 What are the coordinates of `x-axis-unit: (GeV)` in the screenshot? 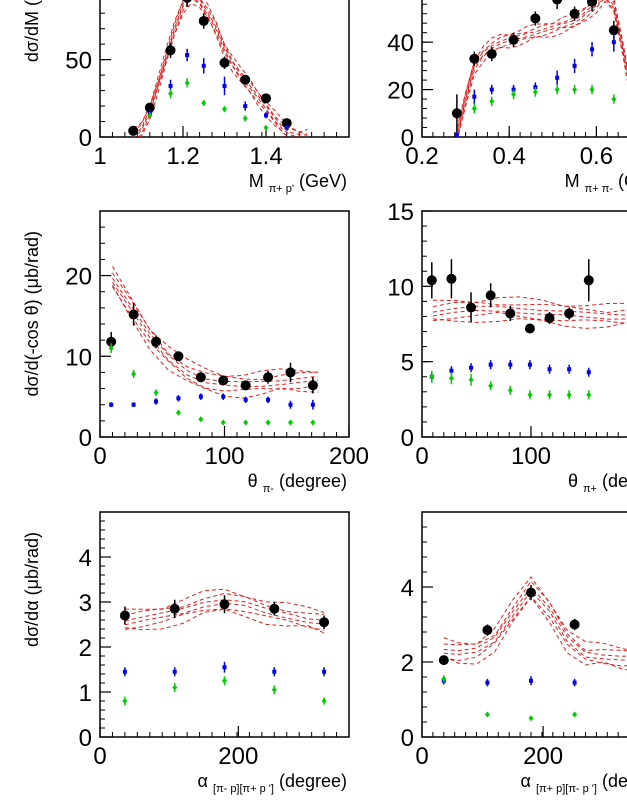 It's located at (320, 181).